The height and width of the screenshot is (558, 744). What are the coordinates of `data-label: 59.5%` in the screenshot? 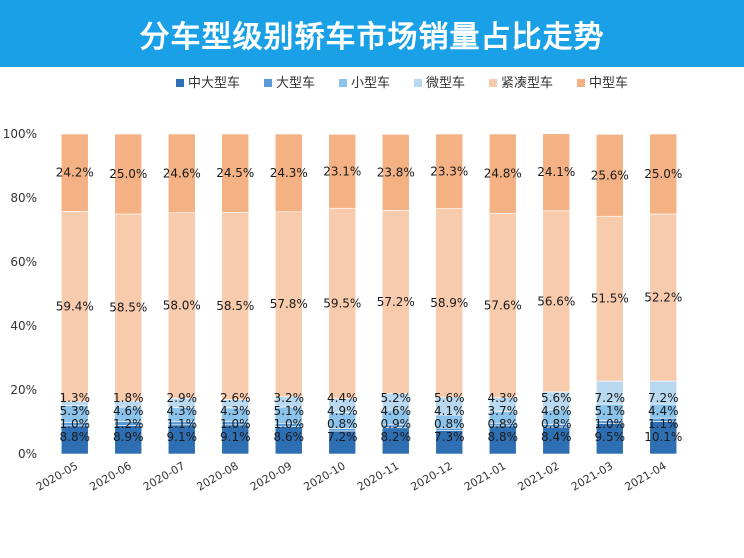 It's located at (342, 303).